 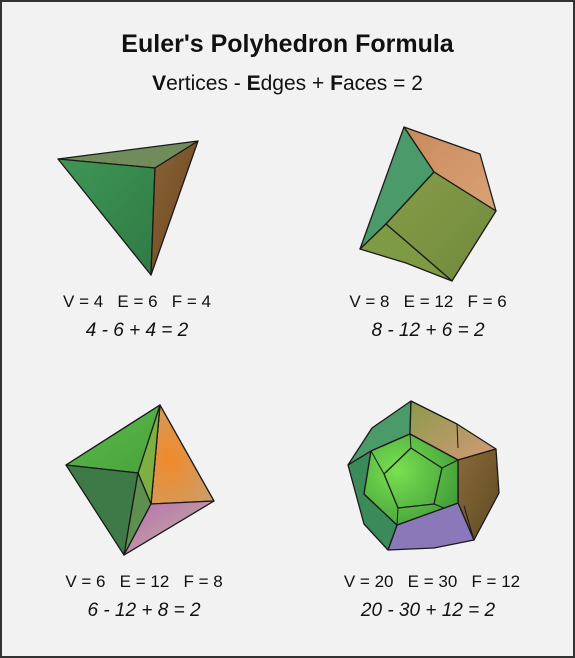 I want to click on octa-back-right-face, so click(x=182, y=454).